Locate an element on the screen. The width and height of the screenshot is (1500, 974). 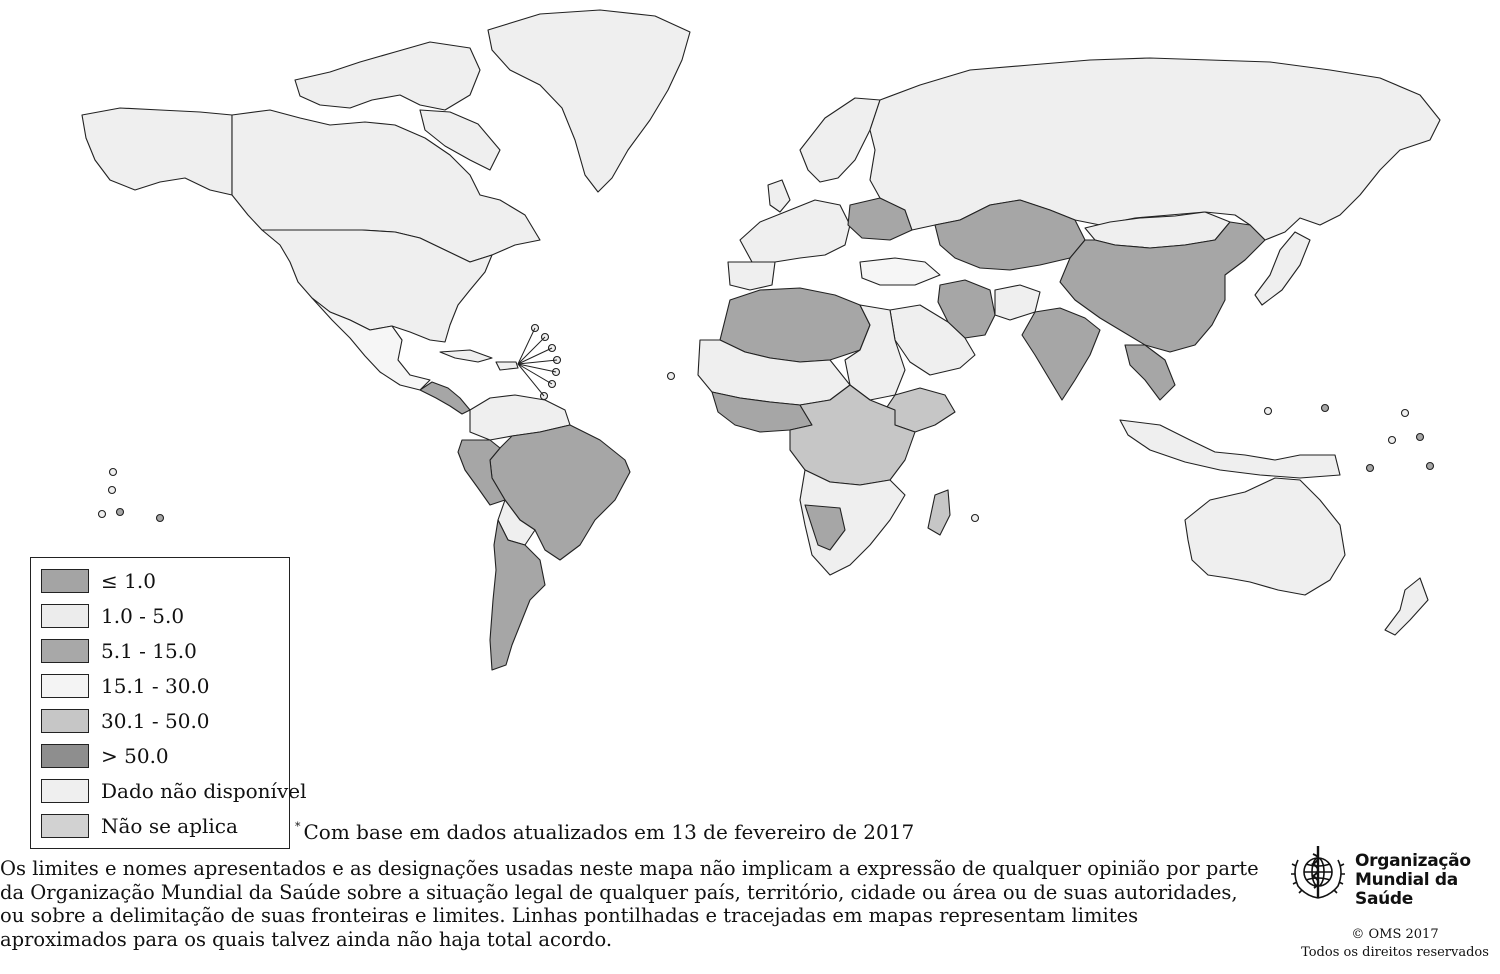
legend-label: 1.0 - 5.0 is located at coordinates (143, 616).